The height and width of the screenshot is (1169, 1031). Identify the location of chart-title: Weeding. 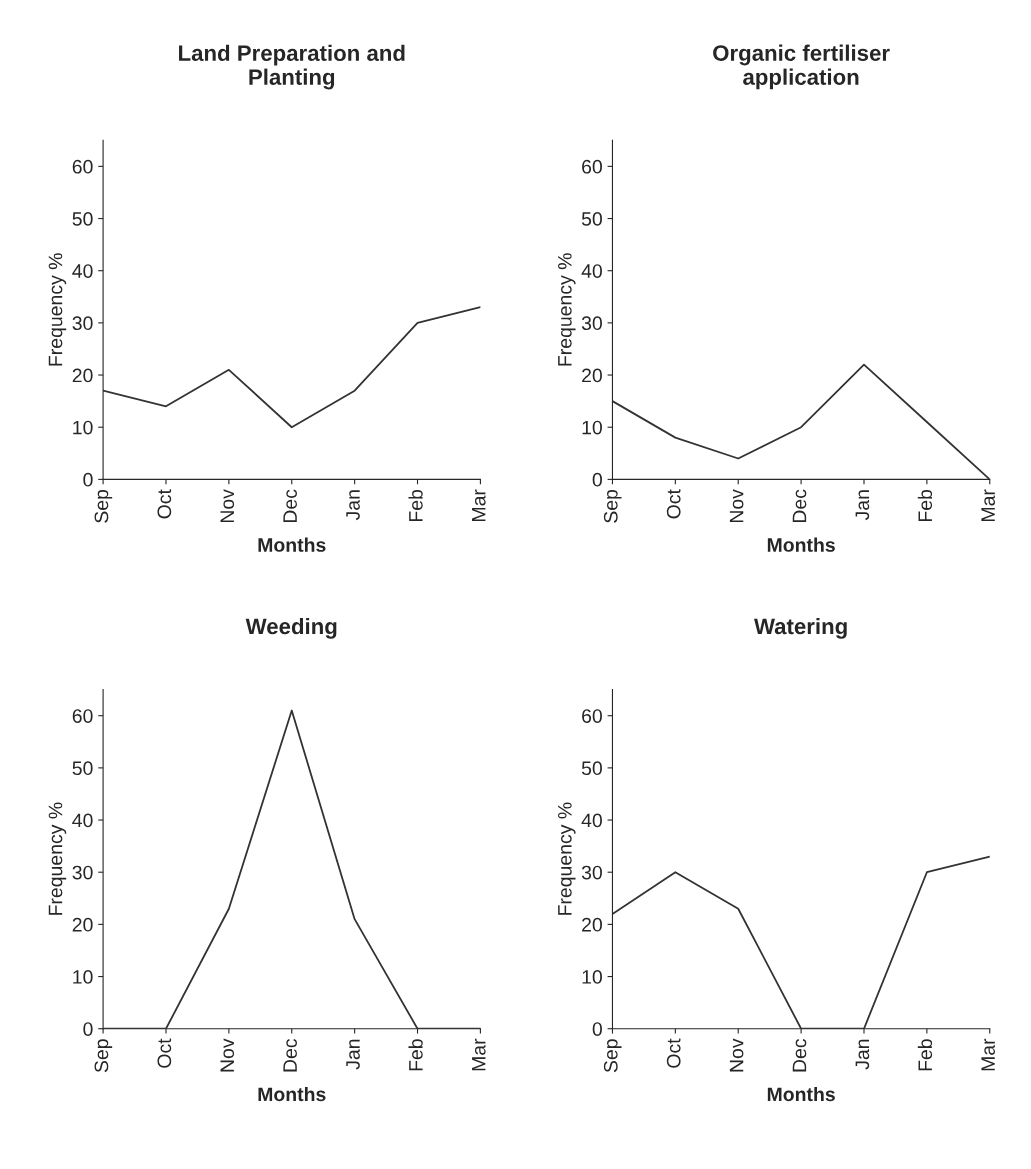
(291, 628).